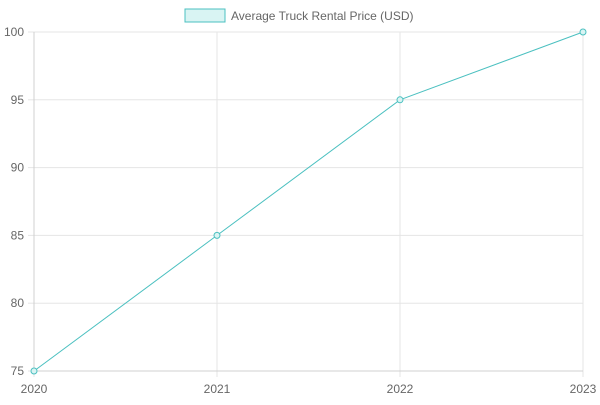 This screenshot has height=405, width=600. What do you see at coordinates (400, 389) in the screenshot?
I see `x-tick-label: 2022` at bounding box center [400, 389].